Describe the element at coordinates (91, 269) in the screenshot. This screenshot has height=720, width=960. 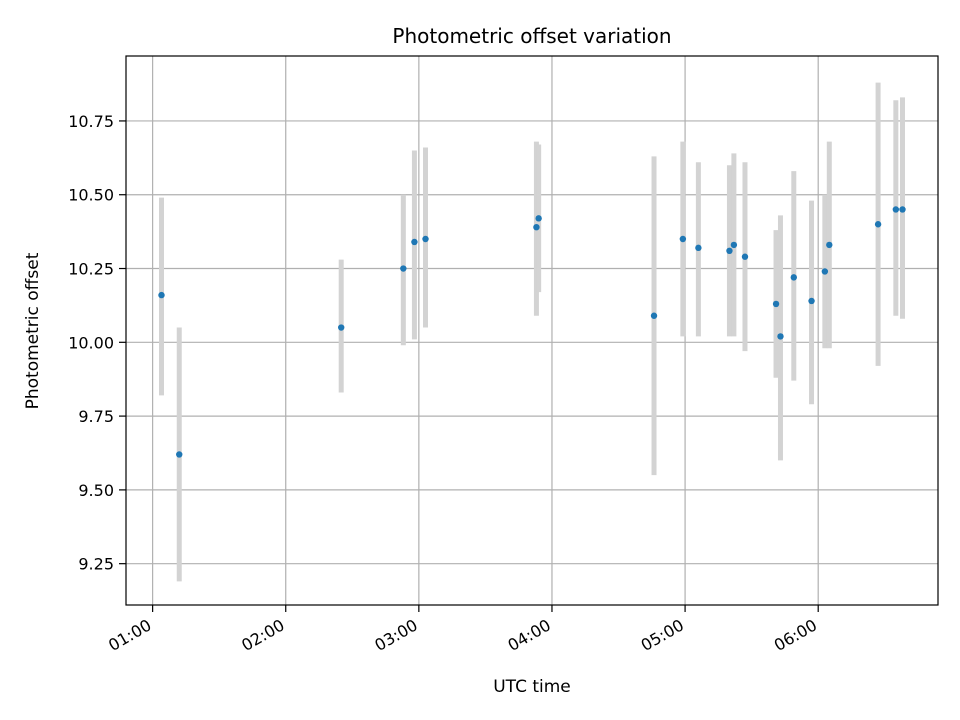
I see `y-tick-label: 10.25` at that location.